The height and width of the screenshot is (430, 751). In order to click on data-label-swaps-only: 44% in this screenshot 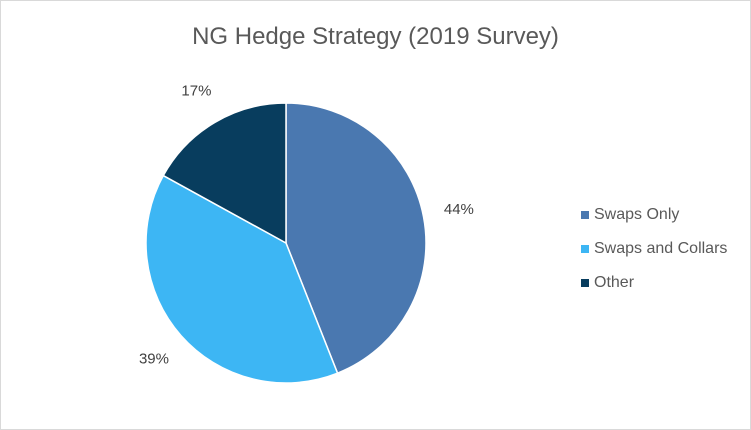, I will do `click(459, 209)`.